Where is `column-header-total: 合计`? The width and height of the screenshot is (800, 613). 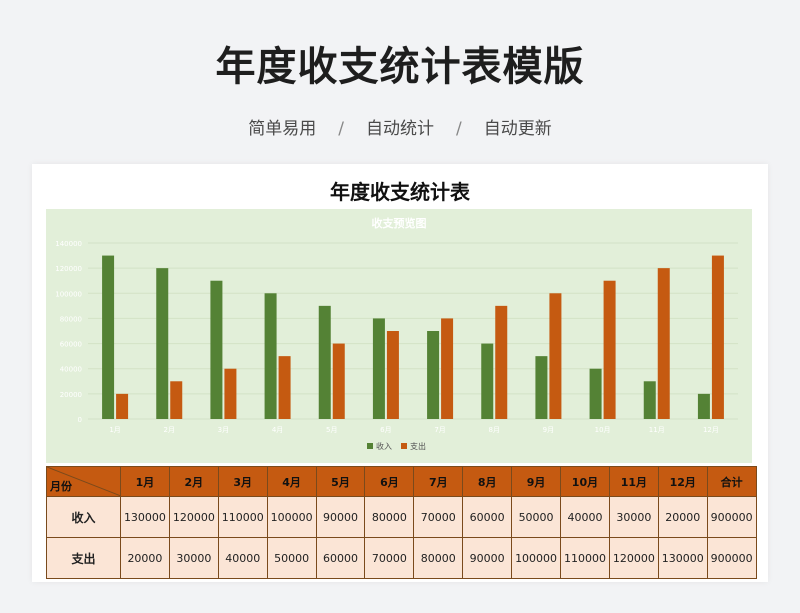
column-header-total: 合计 is located at coordinates (731, 481).